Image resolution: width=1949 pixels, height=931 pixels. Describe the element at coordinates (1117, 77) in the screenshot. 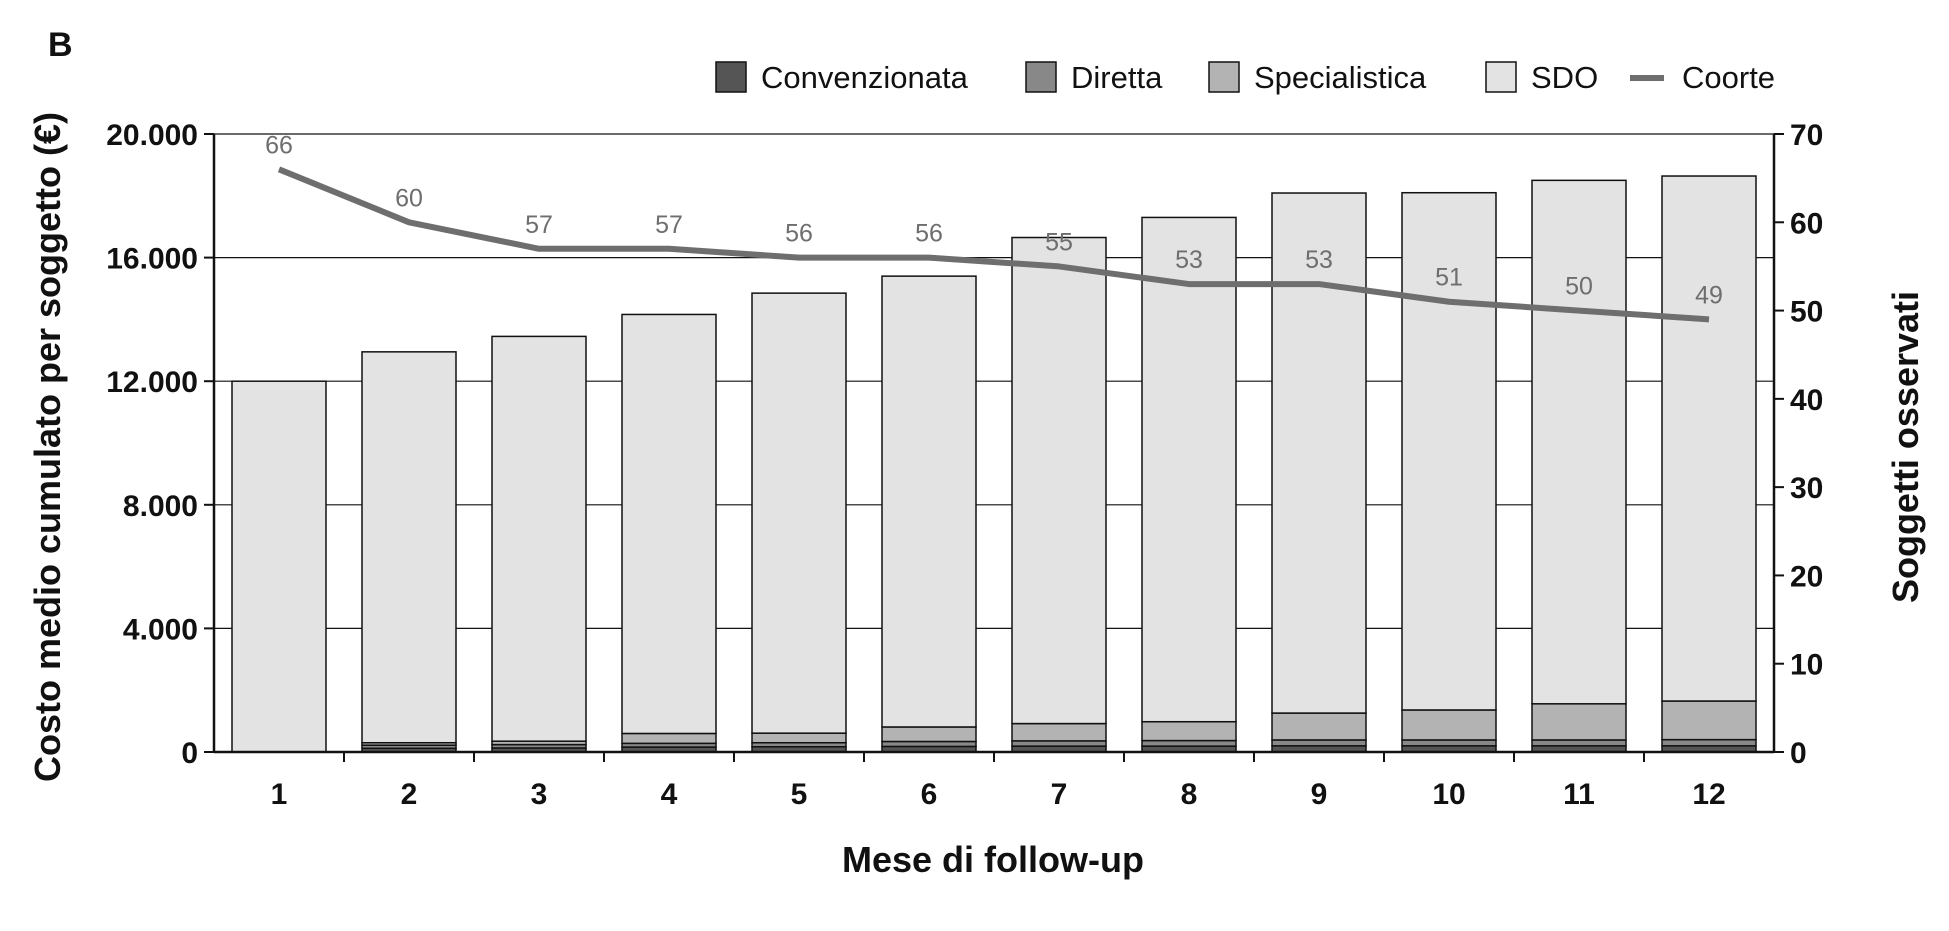

I see `legend-label: Diretta` at that location.